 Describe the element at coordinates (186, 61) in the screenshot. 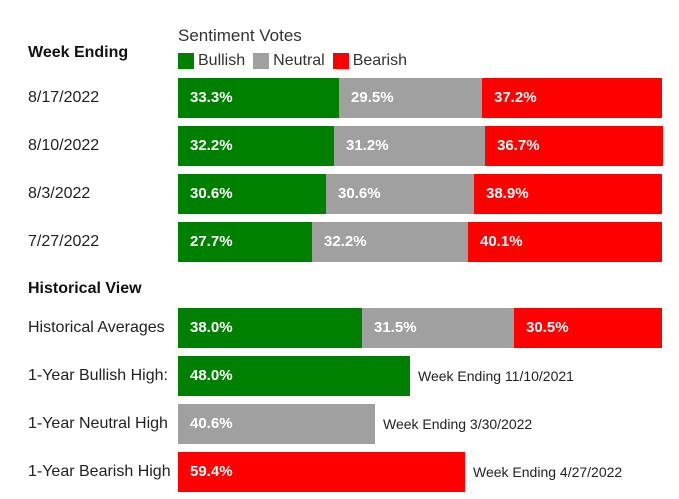

I see `legend-swatch-bullish` at that location.